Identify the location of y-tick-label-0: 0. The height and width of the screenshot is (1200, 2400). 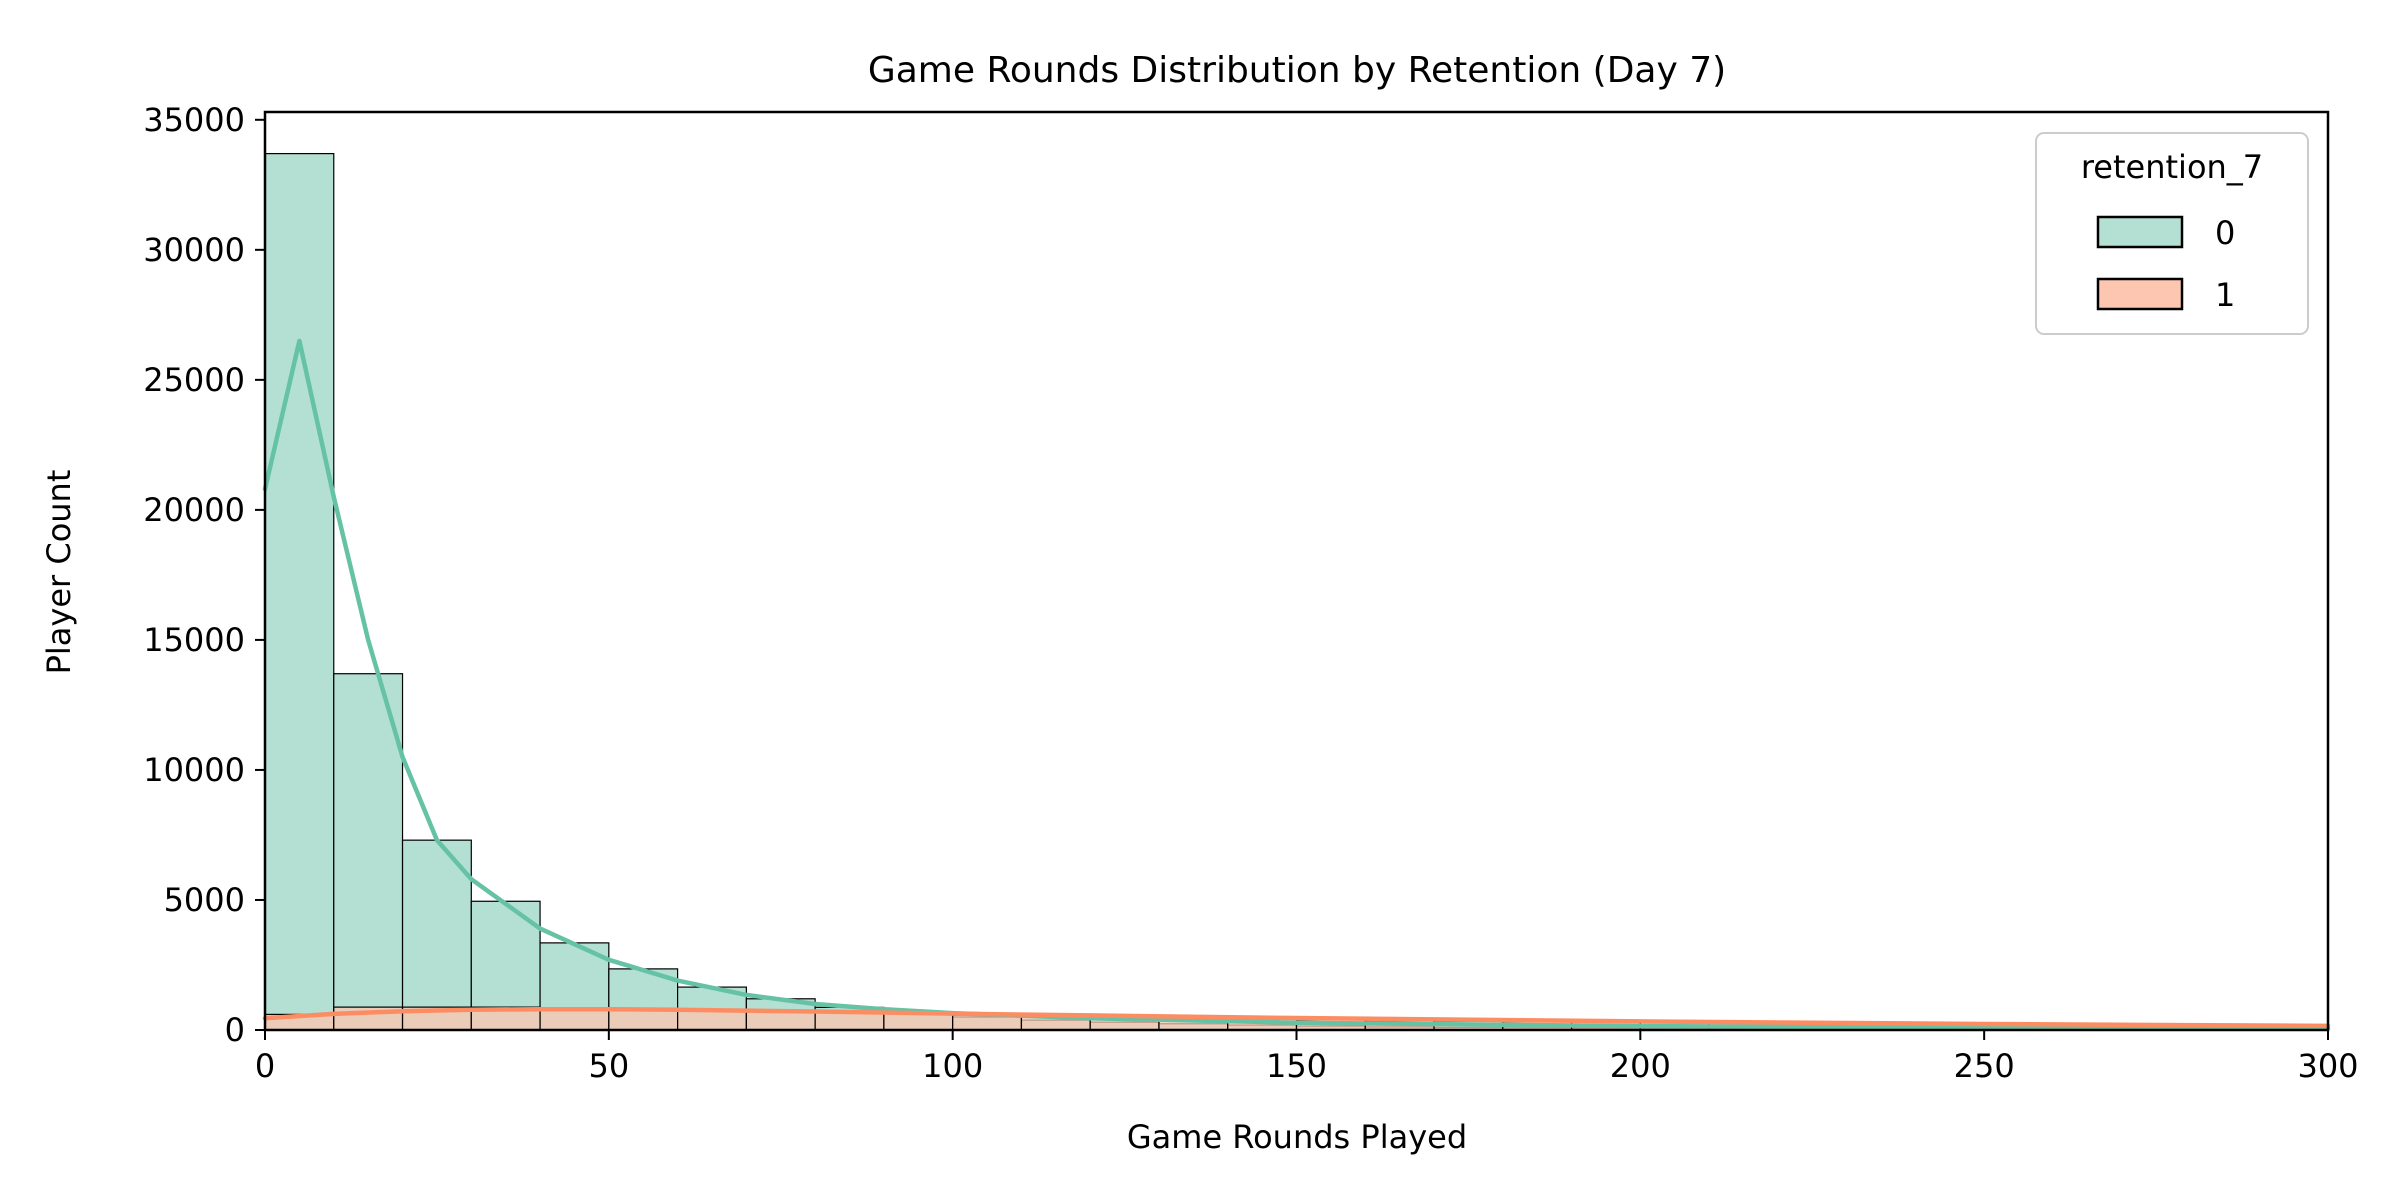
(235, 1030).